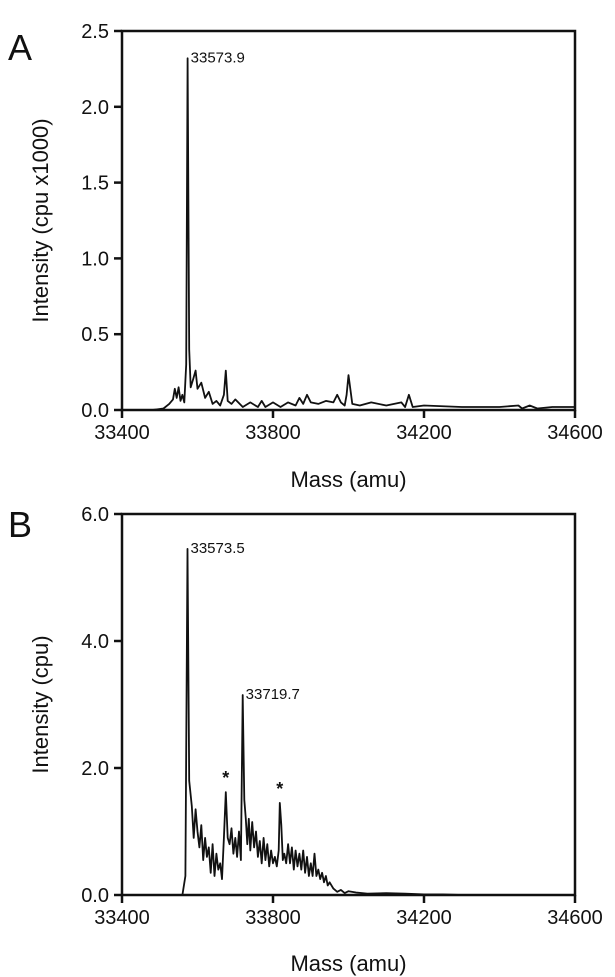 Image resolution: width=615 pixels, height=977 pixels. Describe the element at coordinates (217, 548) in the screenshot. I see `peak-label: 33573.5` at that location.